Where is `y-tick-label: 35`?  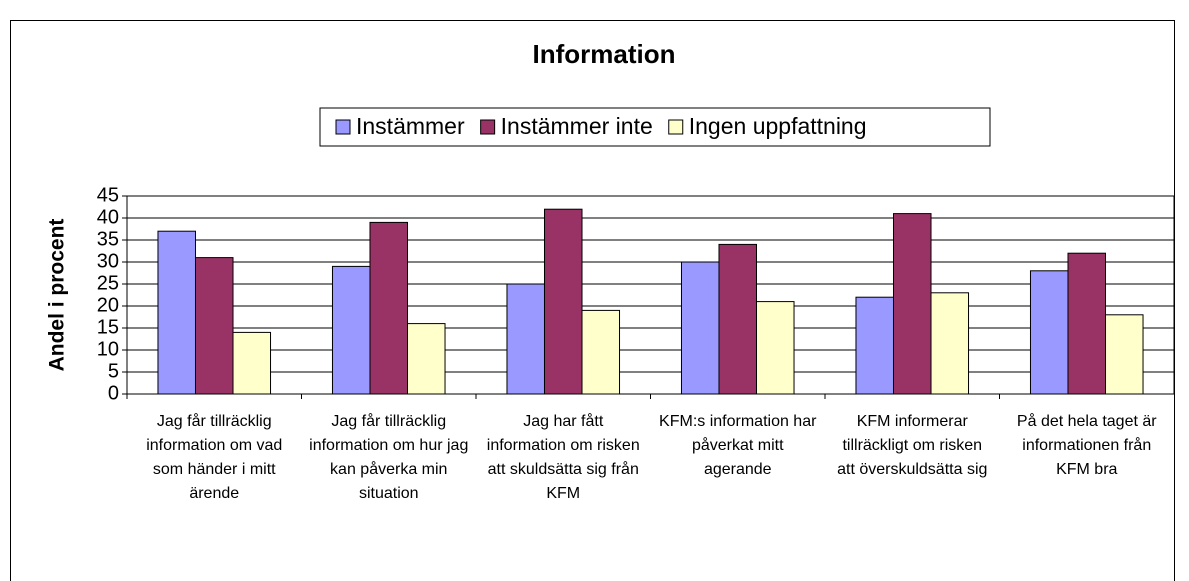
y-tick-label: 35 is located at coordinates (108, 239).